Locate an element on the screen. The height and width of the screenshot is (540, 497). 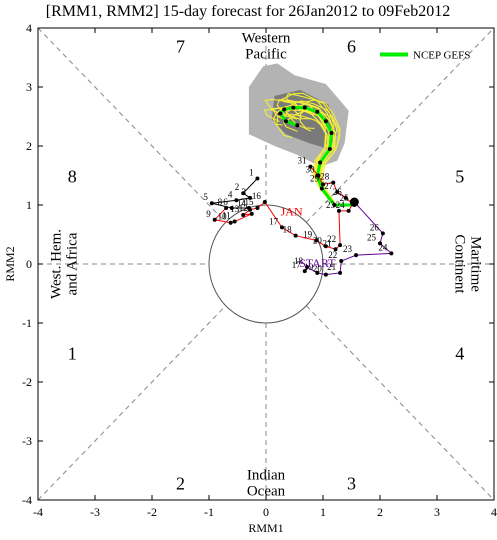
observed-jan-point-label: 29 is located at coordinates (315, 178).